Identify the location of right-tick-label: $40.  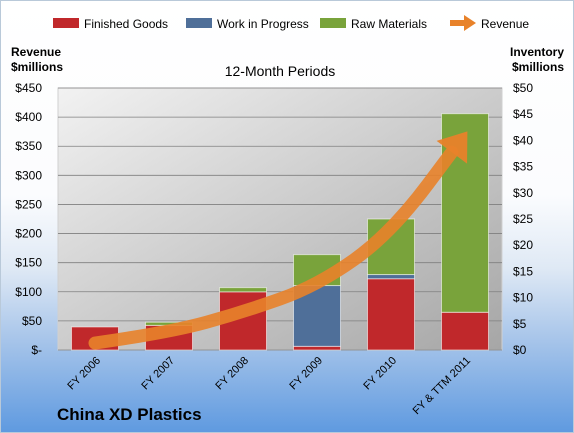
(523, 140).